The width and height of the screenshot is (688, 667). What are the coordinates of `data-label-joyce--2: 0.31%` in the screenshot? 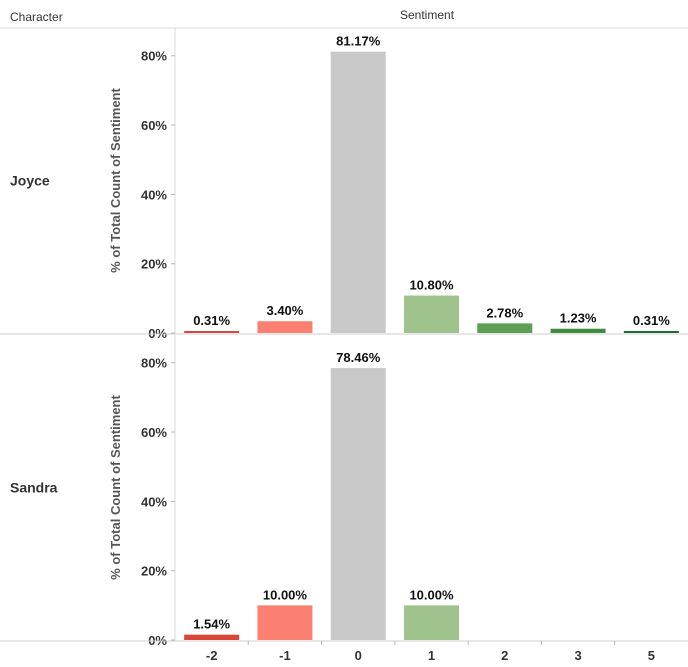 It's located at (211, 320).